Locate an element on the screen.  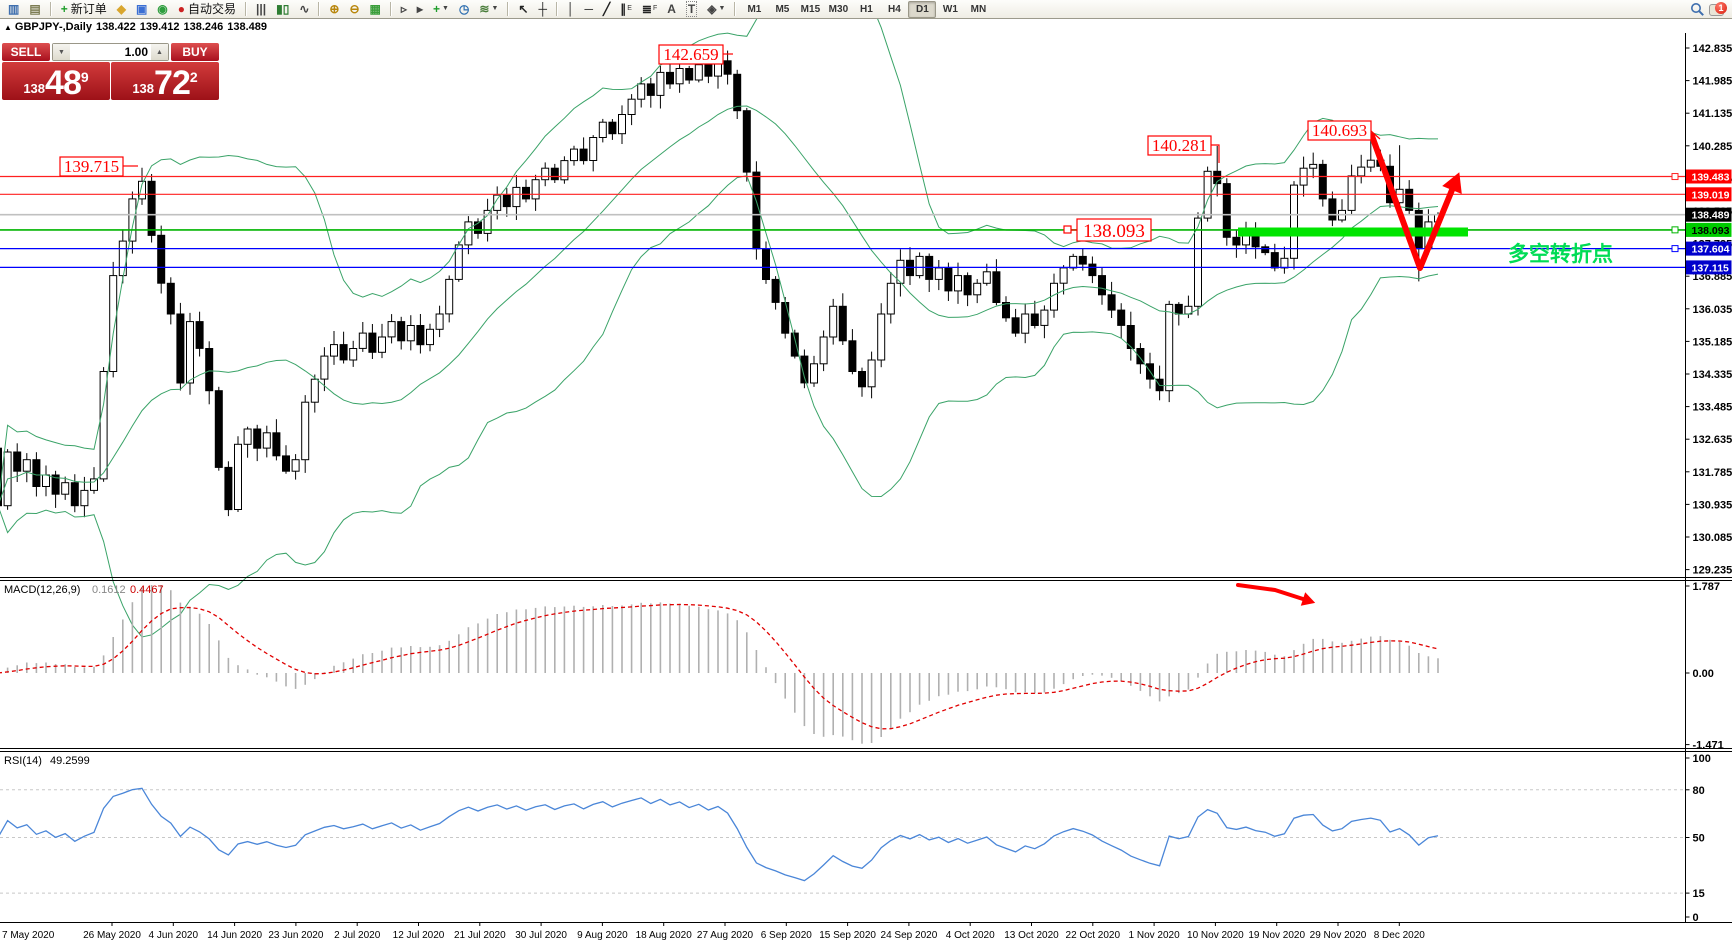
svg-text: 0 is located at coordinates (1696, 918).